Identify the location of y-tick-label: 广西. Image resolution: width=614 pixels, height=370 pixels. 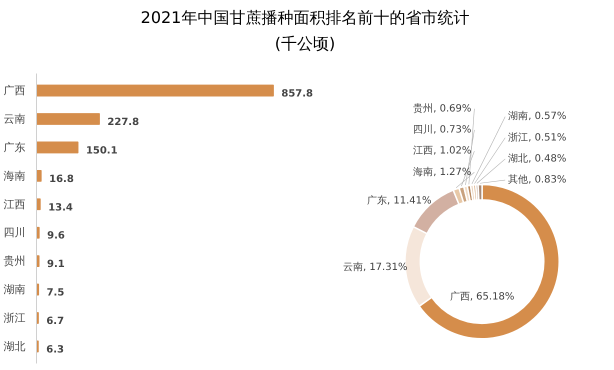
(15, 91).